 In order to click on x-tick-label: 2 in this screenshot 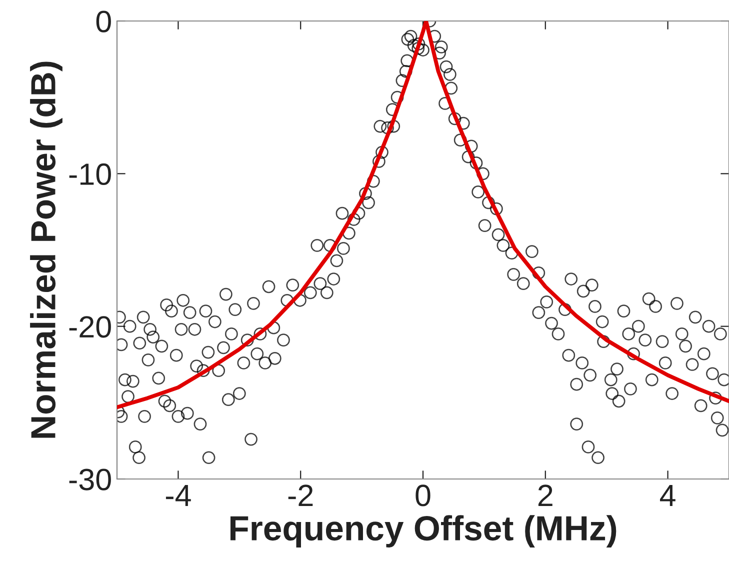, I will do `click(545, 495)`.